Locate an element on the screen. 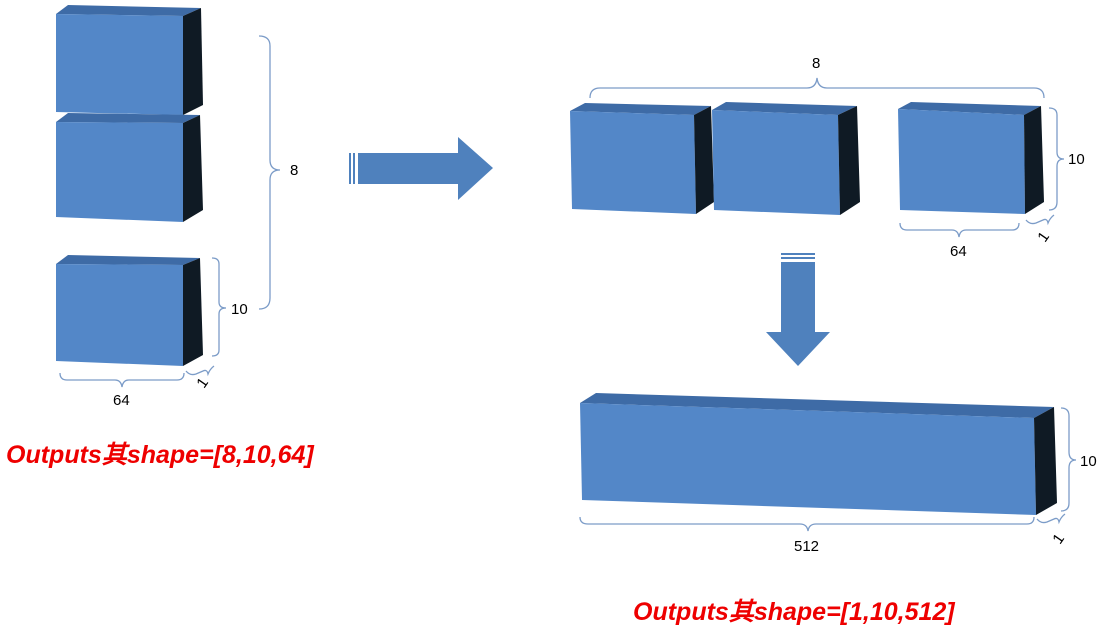  right-count-label: 8 is located at coordinates (816, 63).